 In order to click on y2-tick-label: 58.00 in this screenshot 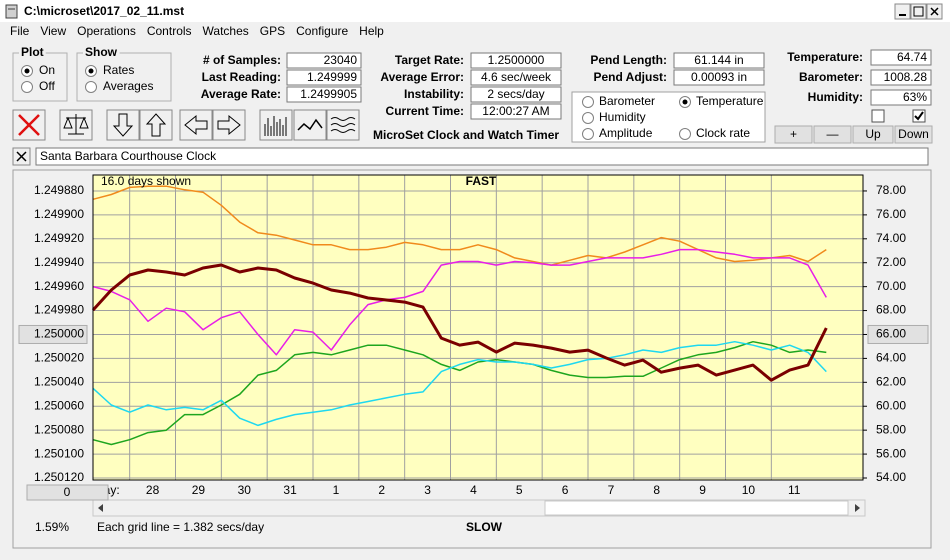, I will do `click(891, 429)`.